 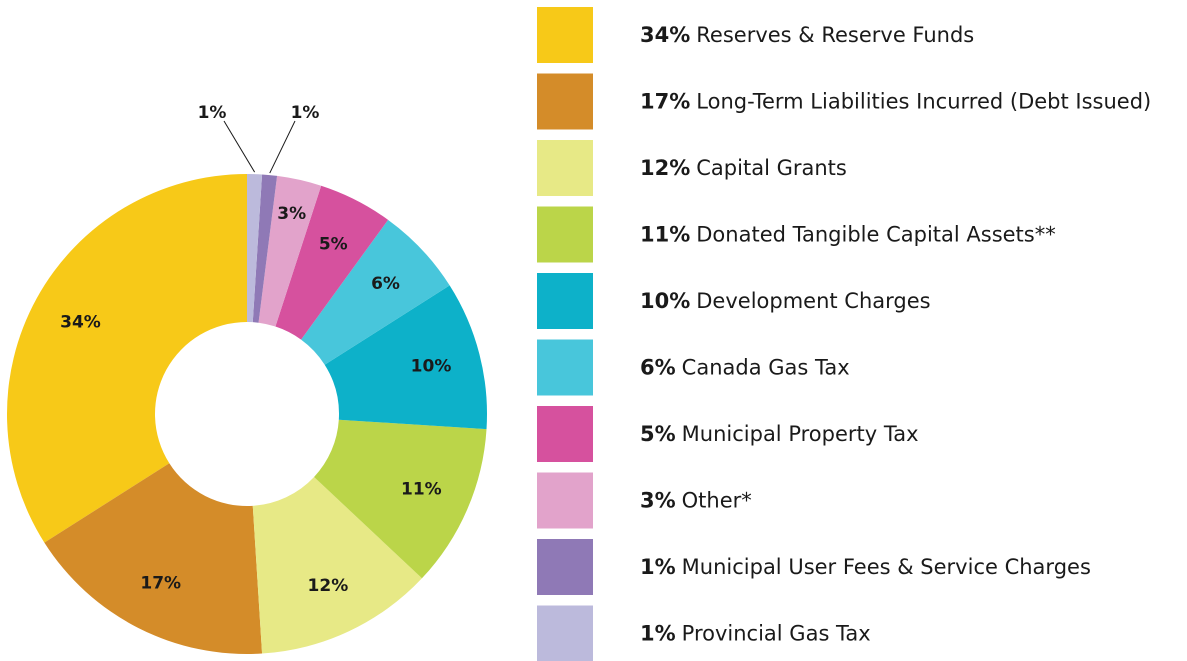 I want to click on legend-entry: 11% Donated Tangible Capital Assets**, so click(x=848, y=235).